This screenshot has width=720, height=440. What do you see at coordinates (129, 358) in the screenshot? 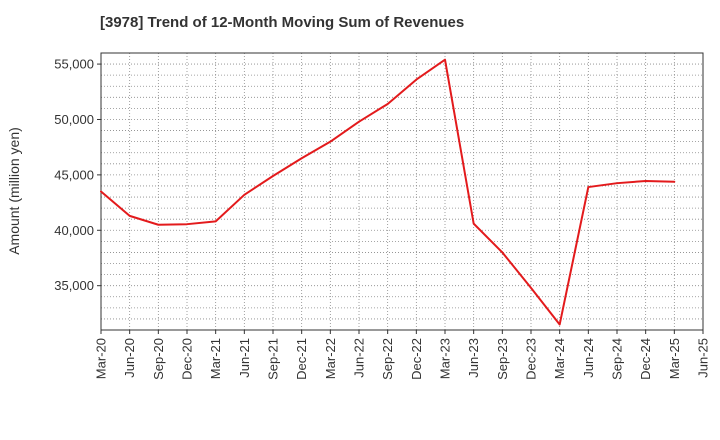
I see `x-tick-label: Jun-20` at bounding box center [129, 358].